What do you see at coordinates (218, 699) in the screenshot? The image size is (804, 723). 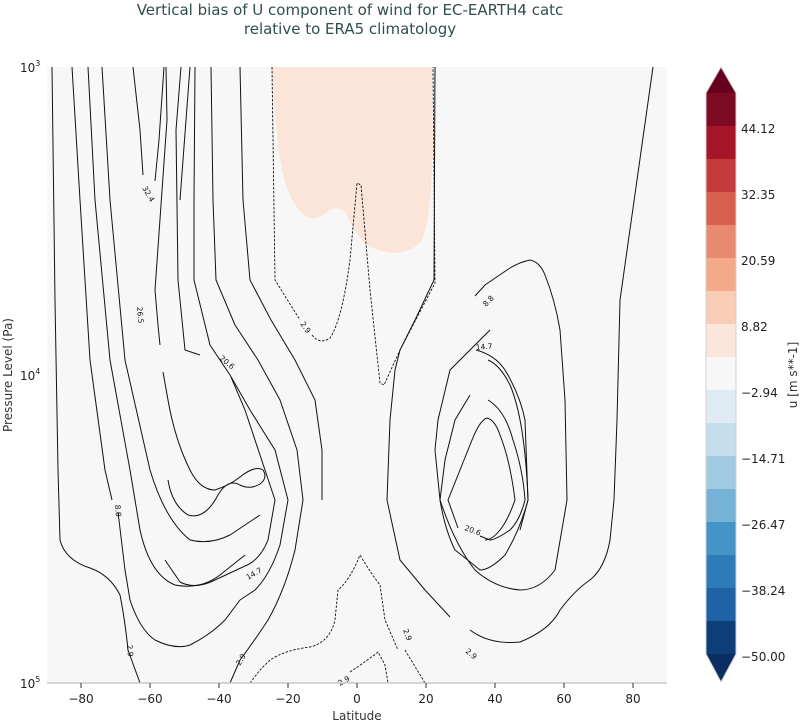 I see `x-tick-label: −40` at bounding box center [218, 699].